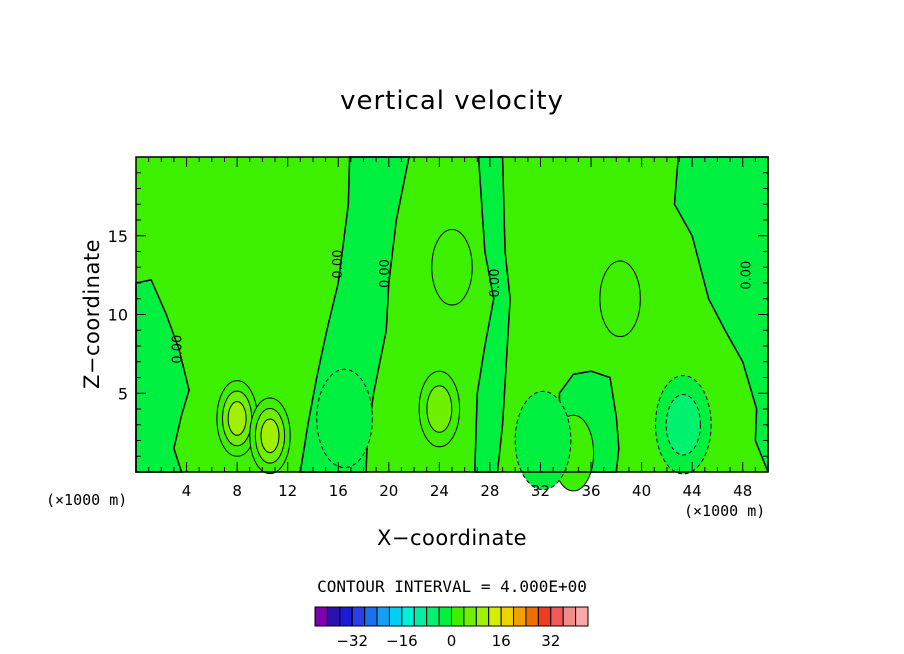  What do you see at coordinates (338, 491) in the screenshot?
I see `x-tick-label: 16` at bounding box center [338, 491].